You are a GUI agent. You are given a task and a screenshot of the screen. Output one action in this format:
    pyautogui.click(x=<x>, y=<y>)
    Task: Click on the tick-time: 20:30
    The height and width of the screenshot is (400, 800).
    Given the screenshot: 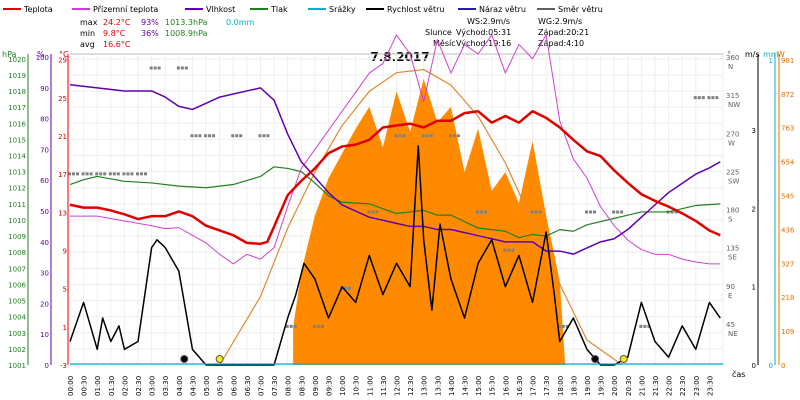 What is the action you would take?
    pyautogui.click(x=629, y=386)
    